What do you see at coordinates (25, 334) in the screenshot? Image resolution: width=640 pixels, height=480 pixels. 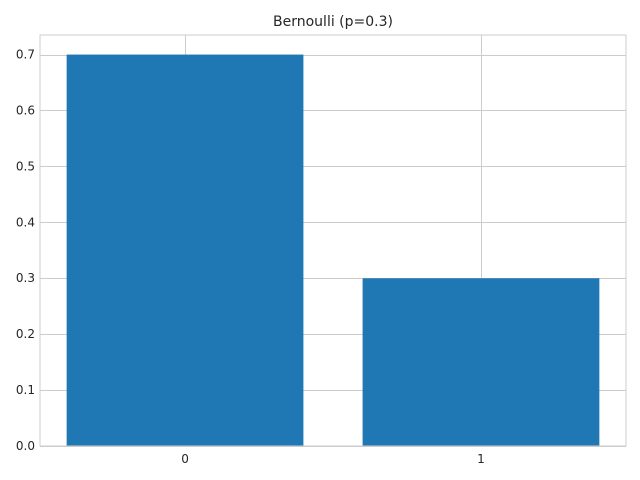 I see `y-tick-label: 0.2` at bounding box center [25, 334].